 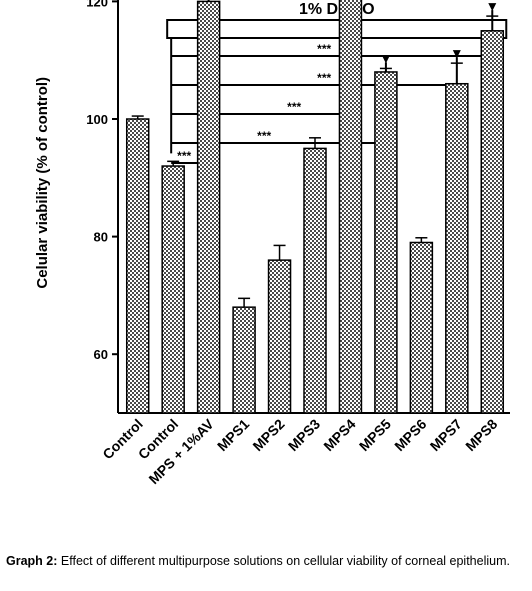 I want to click on x-tick-label: MPS5, so click(x=375, y=435).